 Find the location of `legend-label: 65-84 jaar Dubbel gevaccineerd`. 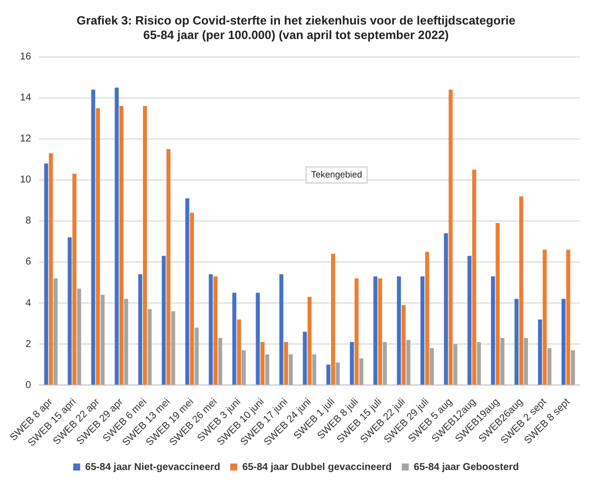

legend-label: 65-84 jaar Dubbel gevaccineerd is located at coordinates (317, 467).